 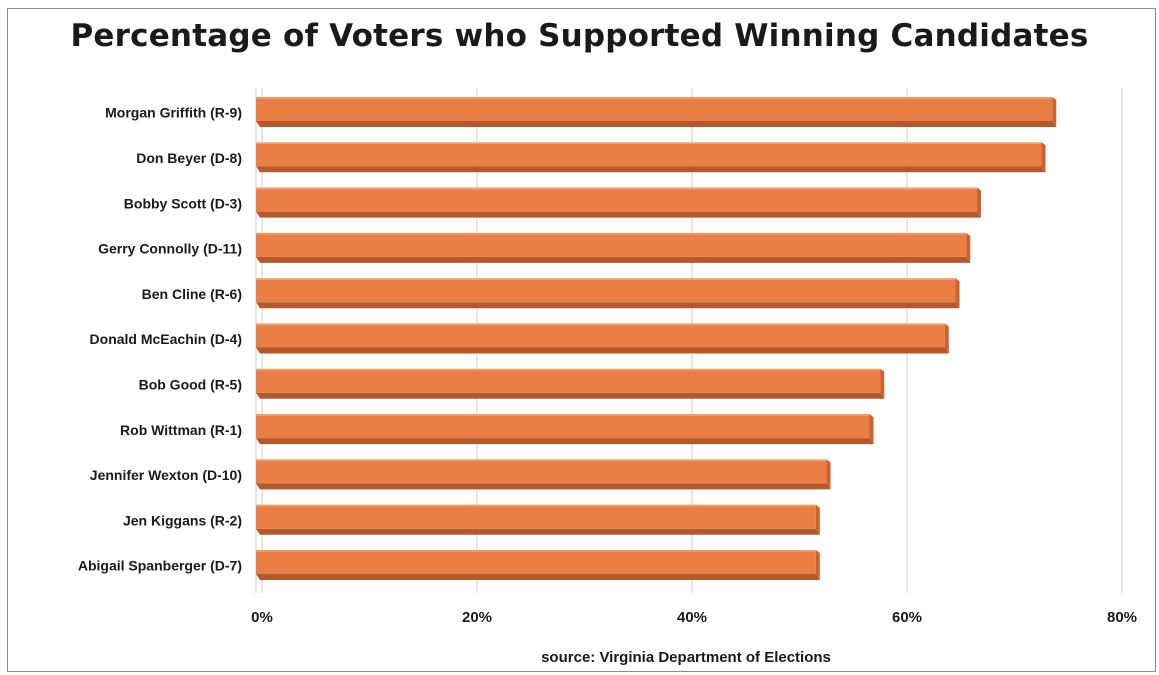 I want to click on category-label: Donald McEachin (D-4), so click(x=166, y=339).